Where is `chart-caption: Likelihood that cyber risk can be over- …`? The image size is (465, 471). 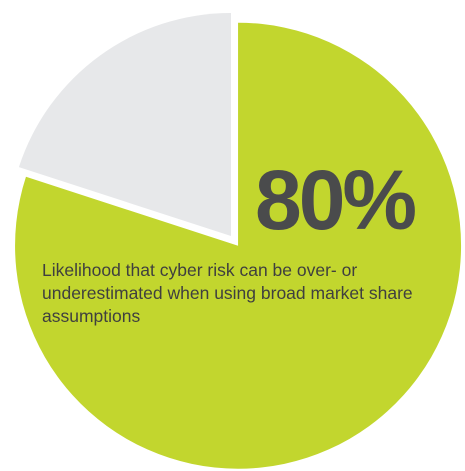
chart-caption: Likelihood that cyber risk can be over- … is located at coordinates (227, 293).